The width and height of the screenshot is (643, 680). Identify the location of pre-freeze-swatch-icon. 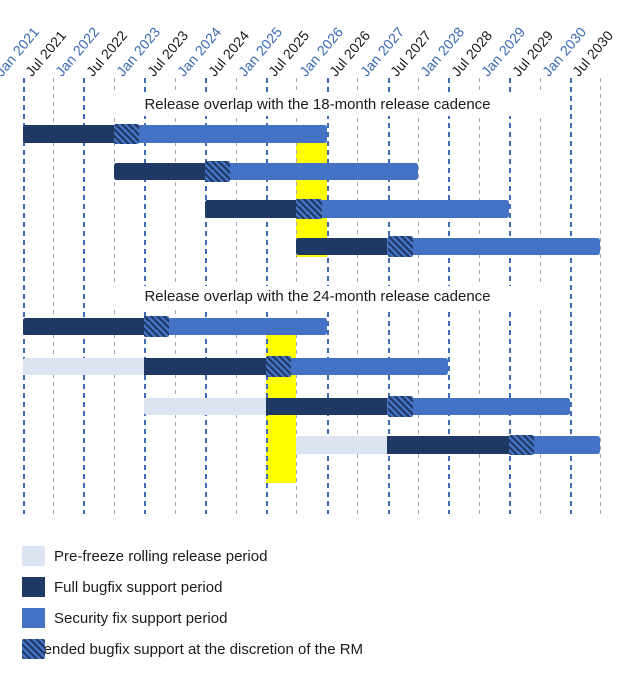
(33, 556).